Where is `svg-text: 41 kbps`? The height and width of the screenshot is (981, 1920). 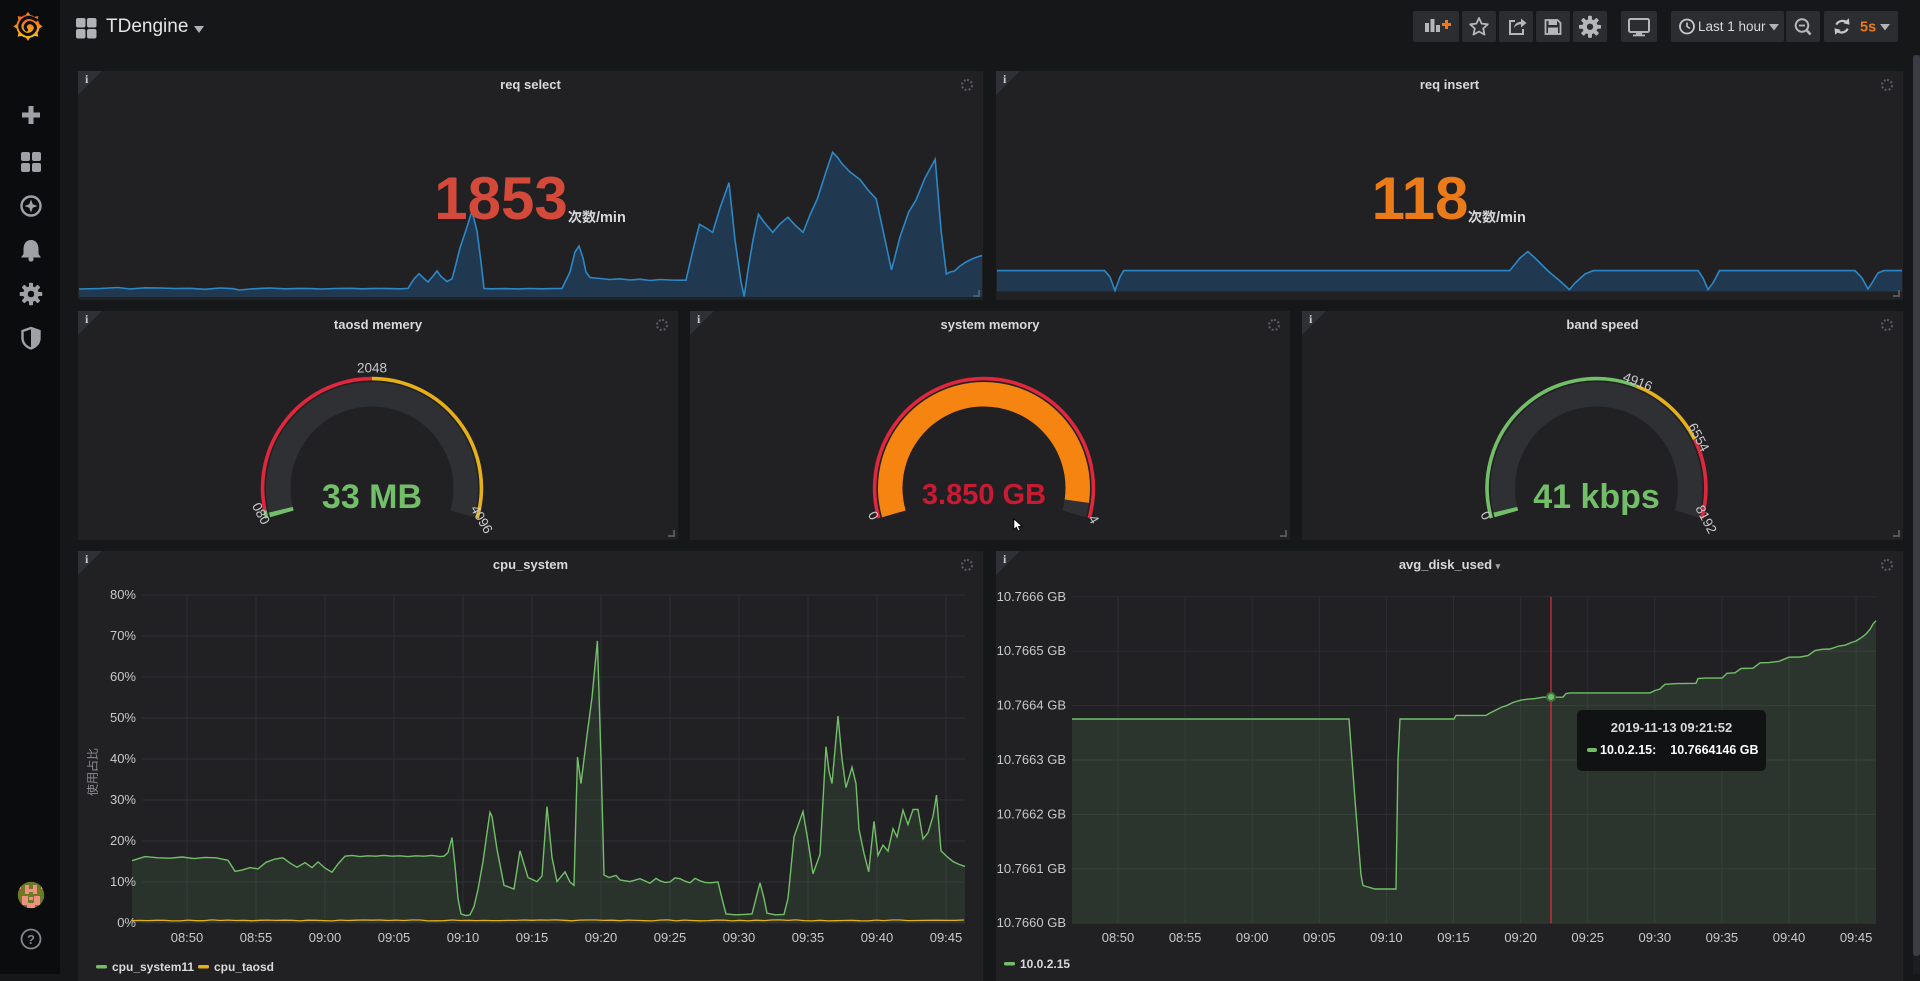 svg-text: 41 kbps is located at coordinates (1596, 497).